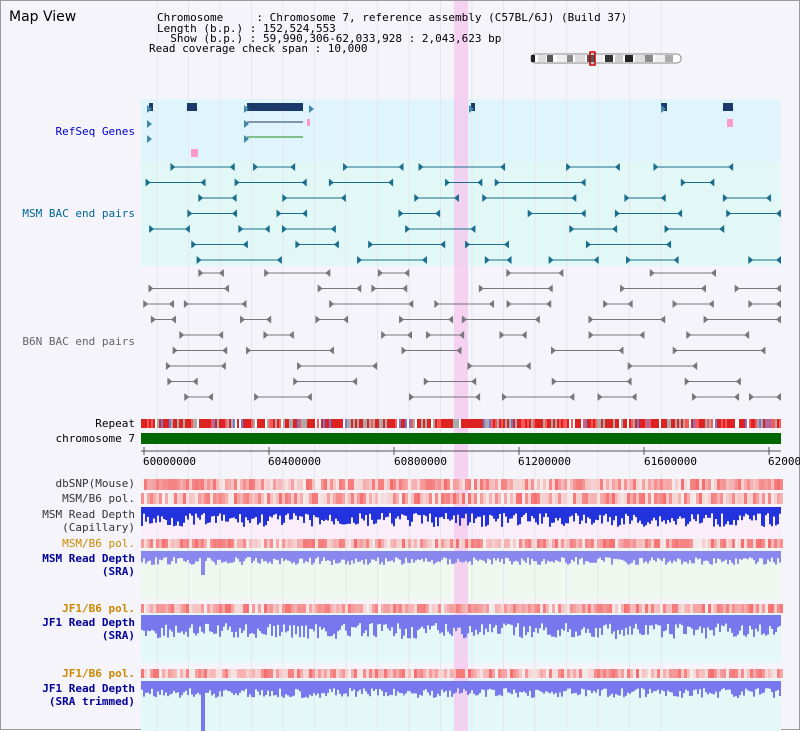 This screenshot has width=800, height=731. I want to click on refseq-gene, so click(664, 107).